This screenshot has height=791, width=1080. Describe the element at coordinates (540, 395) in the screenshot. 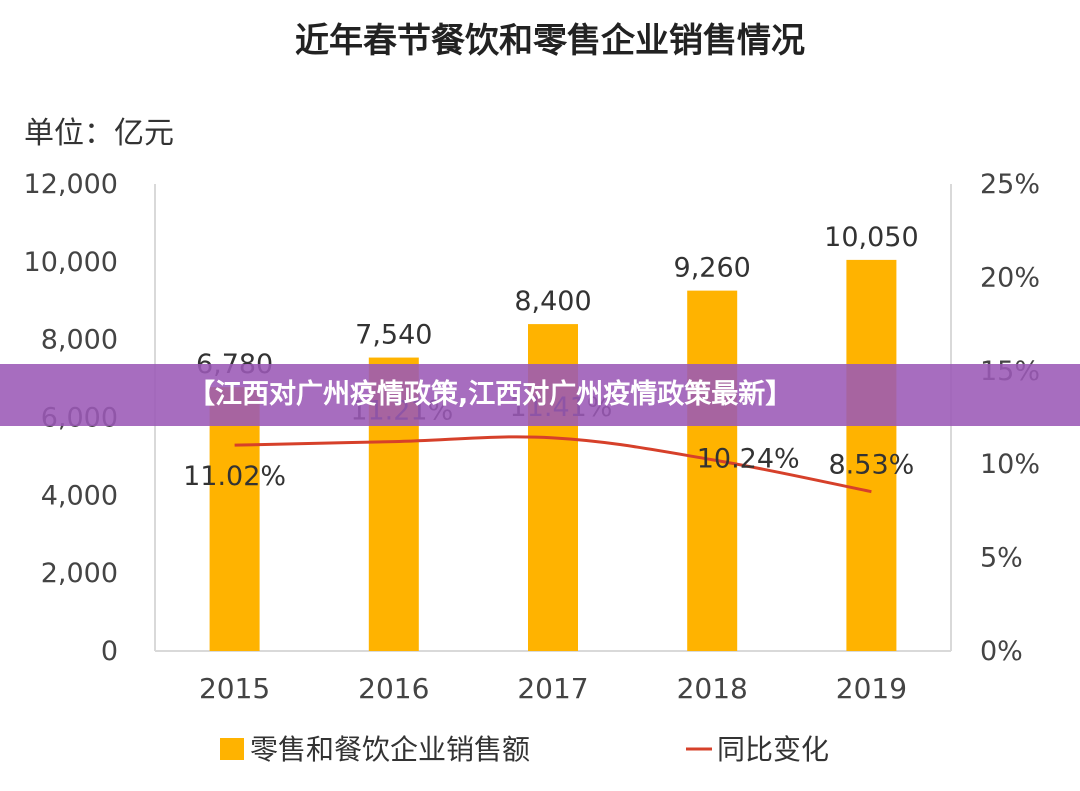

I see `headline-banner: 【江西对广州疫情政策,江西对广州疫情政策最新】` at that location.